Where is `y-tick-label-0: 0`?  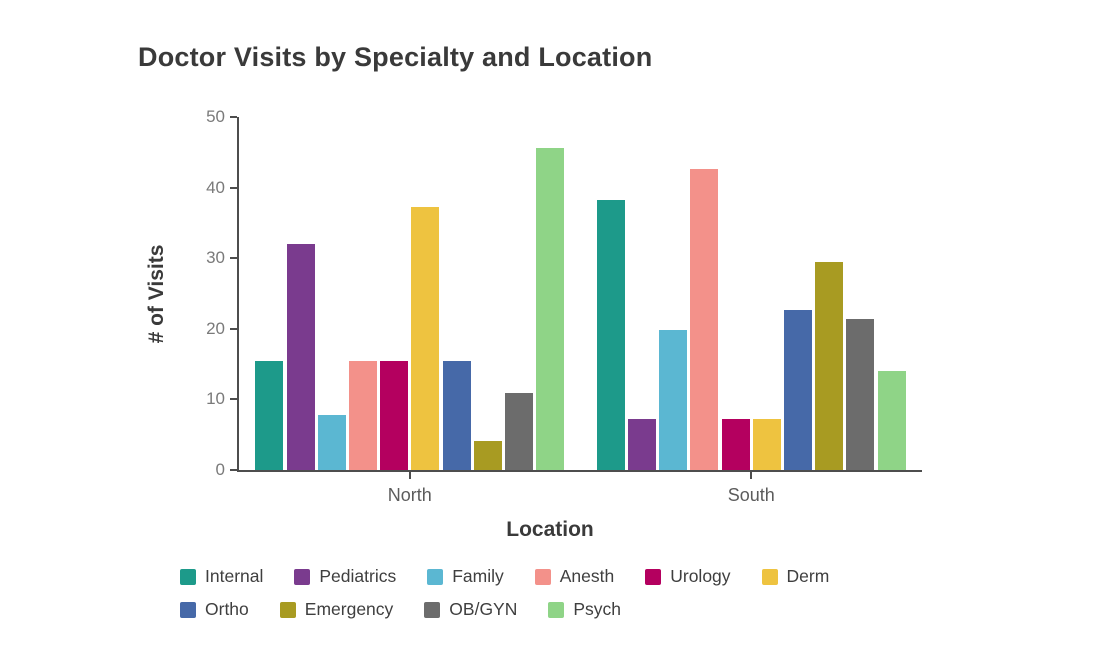
y-tick-label-0: 0 is located at coordinates (220, 469).